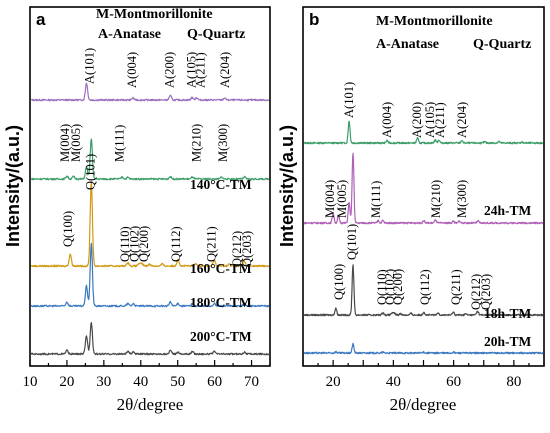  Describe the element at coordinates (508, 210) in the screenshot. I see `trace-label-24h: 24h-TM` at that location.